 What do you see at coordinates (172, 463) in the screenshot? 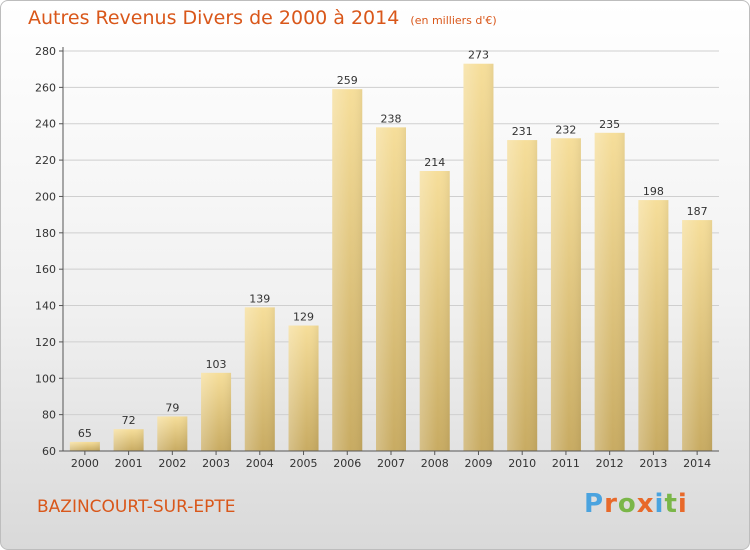
I see `x-tick-label: 2002` at bounding box center [172, 463].